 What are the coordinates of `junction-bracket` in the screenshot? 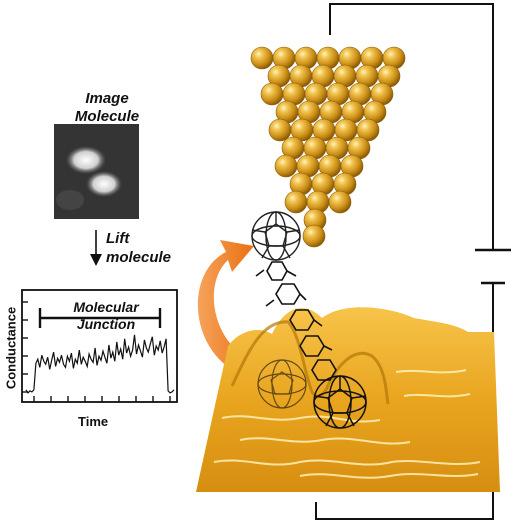 It's located at (100, 318).